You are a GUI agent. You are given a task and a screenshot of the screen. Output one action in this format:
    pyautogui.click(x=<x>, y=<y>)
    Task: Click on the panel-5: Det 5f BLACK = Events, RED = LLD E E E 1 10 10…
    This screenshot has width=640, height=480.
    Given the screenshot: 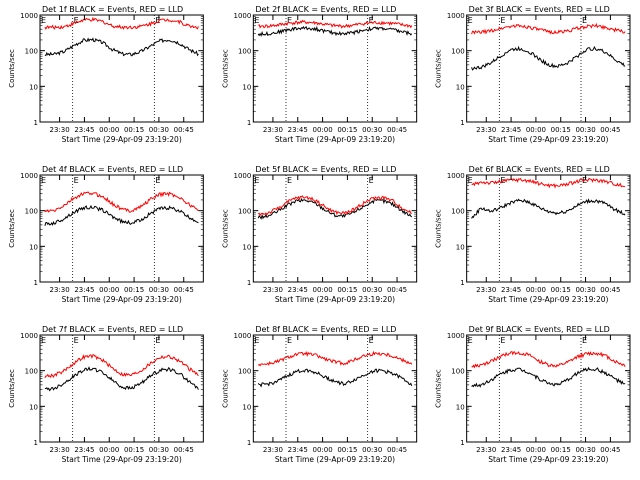 What is the action you would take?
    pyautogui.click(x=319, y=234)
    